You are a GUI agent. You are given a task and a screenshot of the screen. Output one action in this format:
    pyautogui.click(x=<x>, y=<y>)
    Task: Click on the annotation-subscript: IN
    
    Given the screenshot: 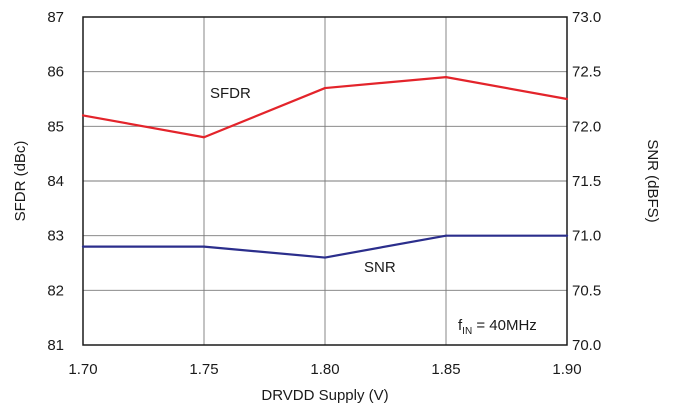 What is the action you would take?
    pyautogui.click(x=467, y=331)
    